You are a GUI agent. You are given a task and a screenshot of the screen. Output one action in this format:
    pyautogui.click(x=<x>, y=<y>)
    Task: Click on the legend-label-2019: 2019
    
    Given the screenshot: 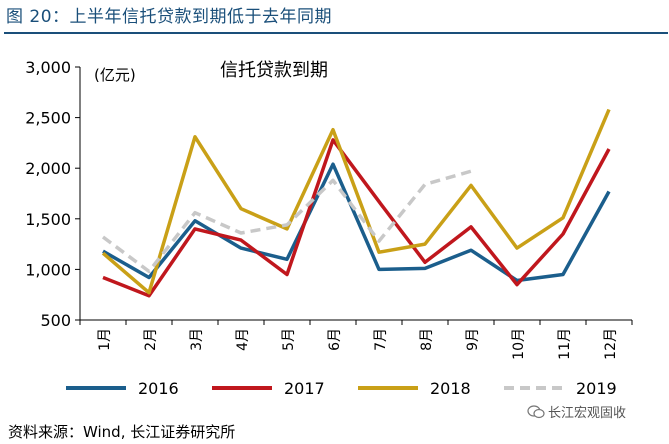 What is the action you would take?
    pyautogui.click(x=596, y=388)
    